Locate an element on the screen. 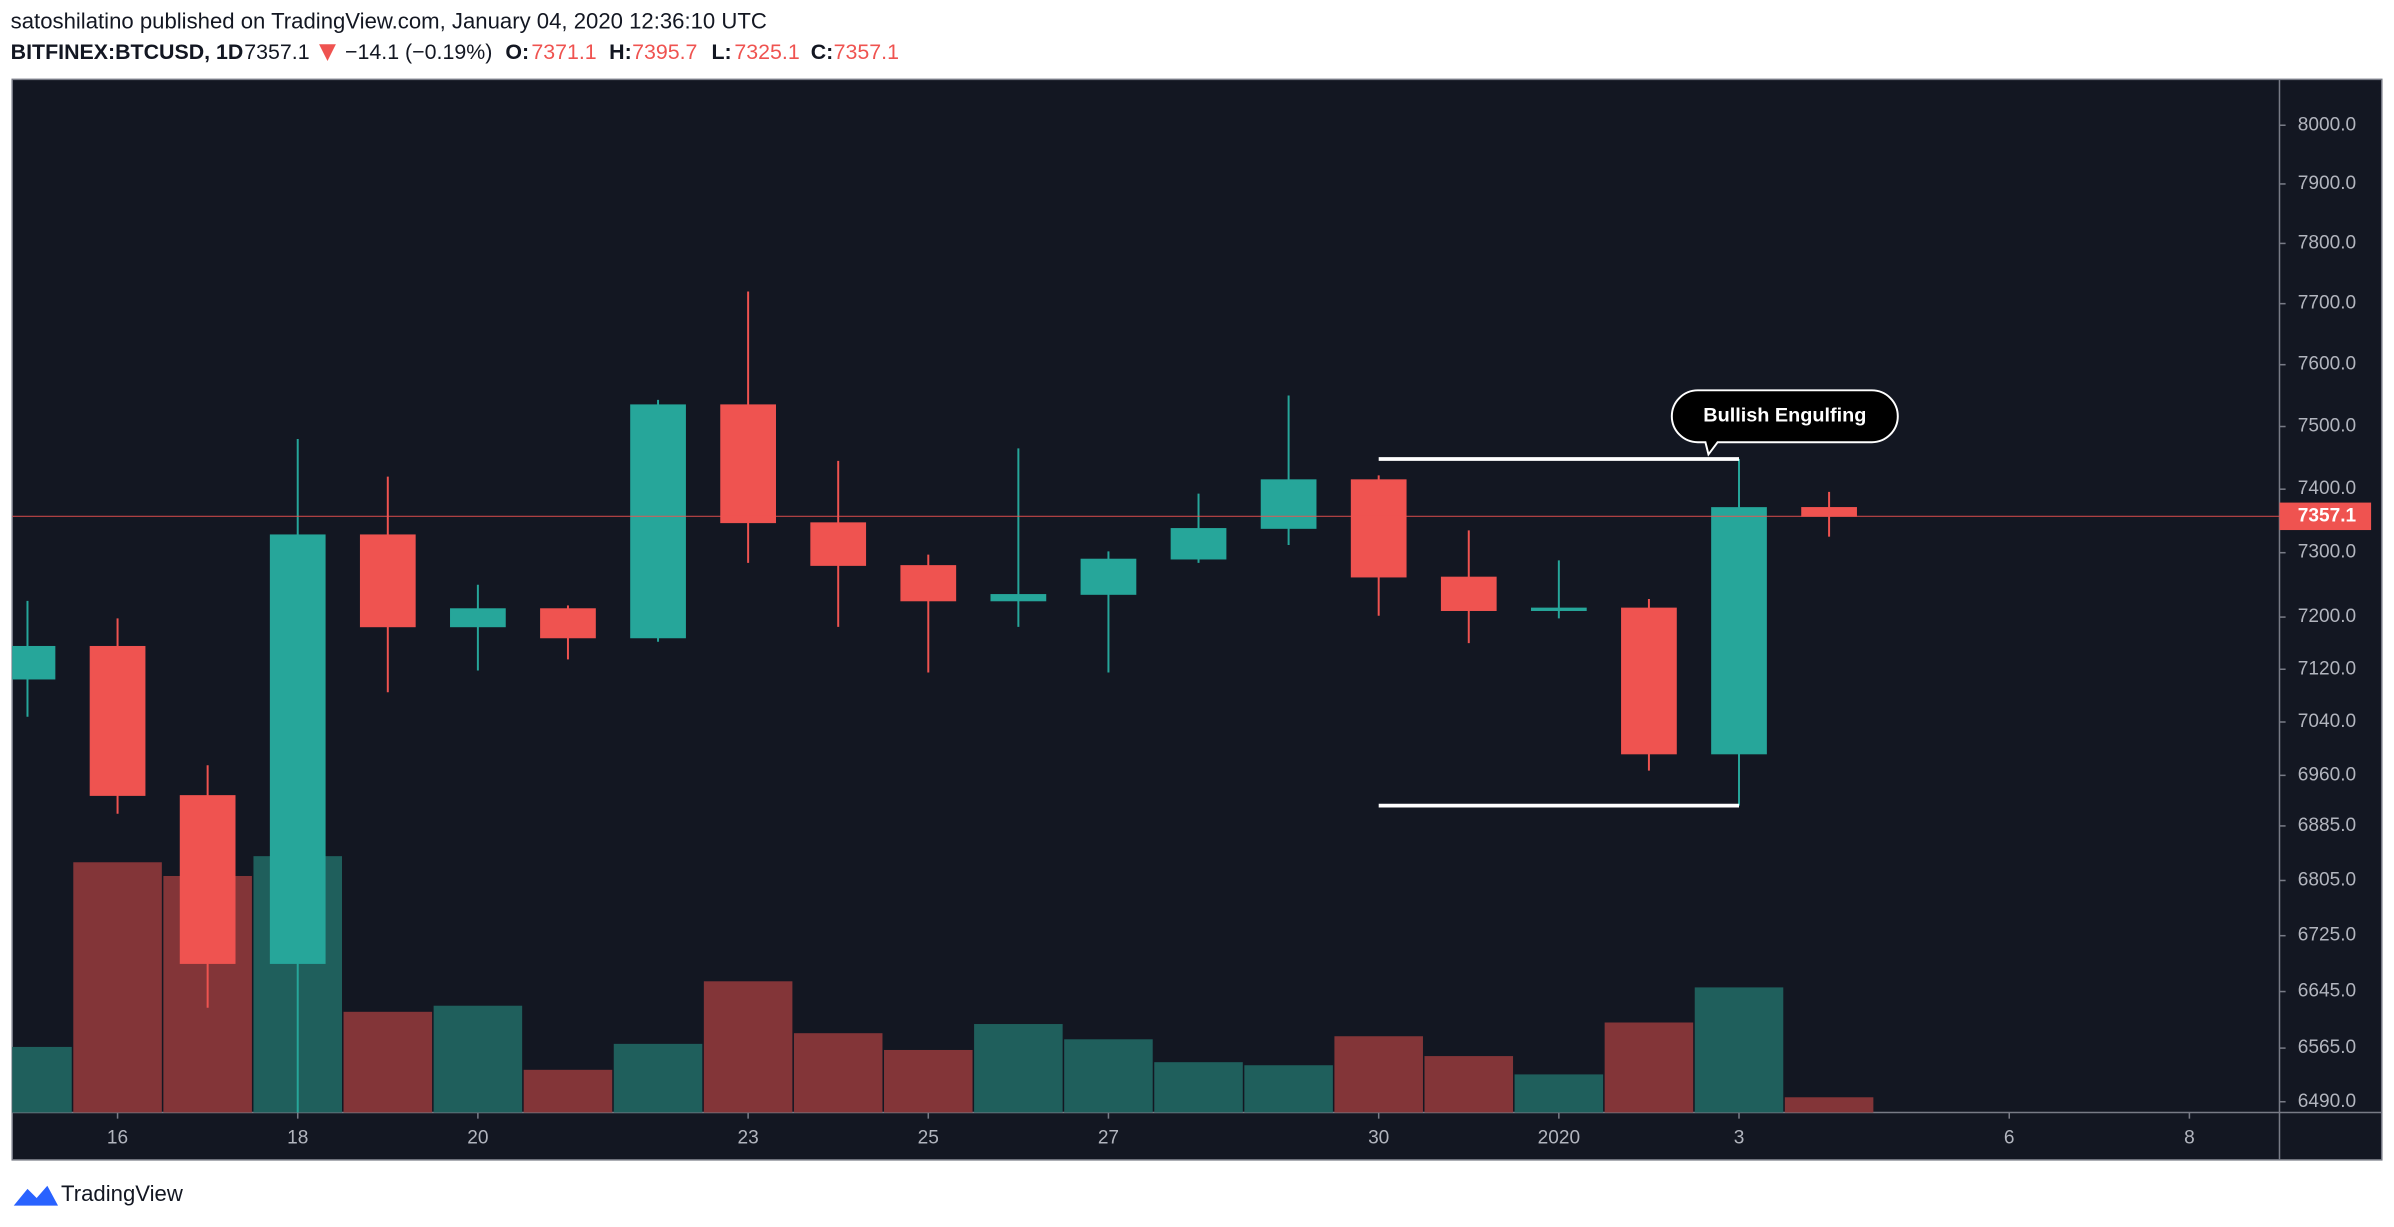 The image size is (2394, 1227). y-tick-label: 7800.0 is located at coordinates (2327, 242).